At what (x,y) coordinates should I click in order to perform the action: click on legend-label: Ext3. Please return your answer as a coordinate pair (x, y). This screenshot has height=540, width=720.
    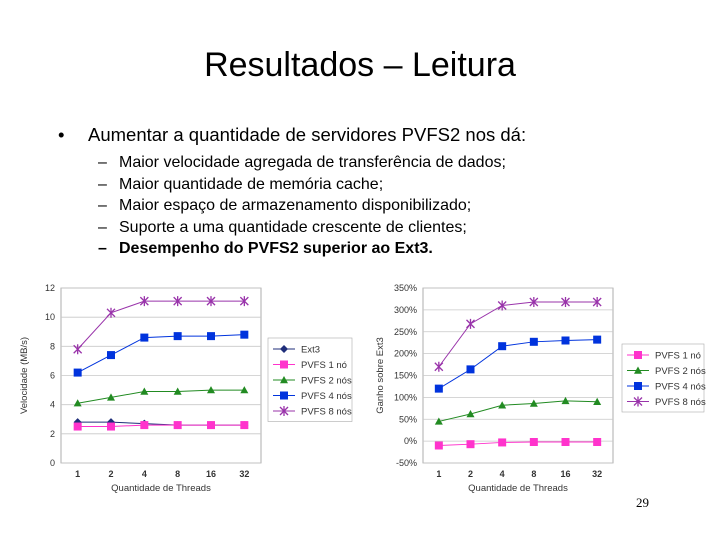
    Looking at the image, I should click on (310, 350).